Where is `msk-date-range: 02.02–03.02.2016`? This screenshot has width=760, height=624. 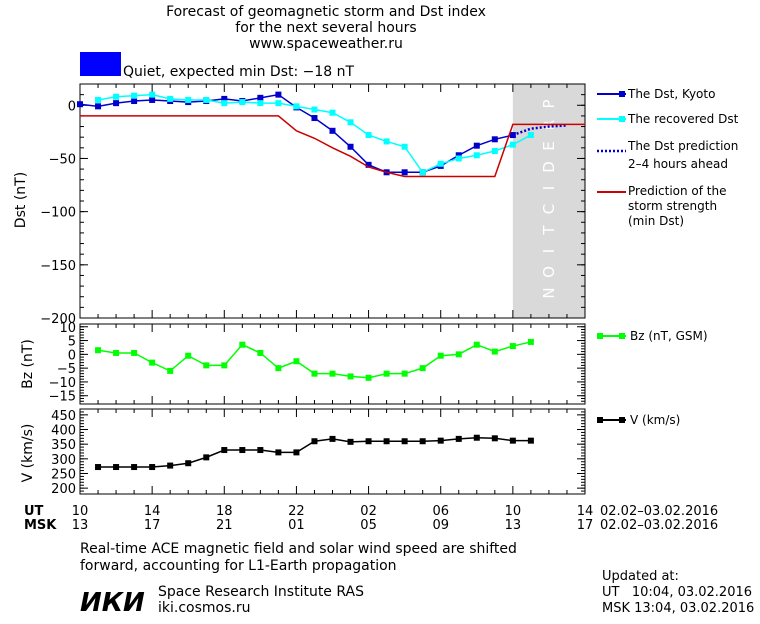 msk-date-range: 02.02–03.02.2016 is located at coordinates (659, 525).